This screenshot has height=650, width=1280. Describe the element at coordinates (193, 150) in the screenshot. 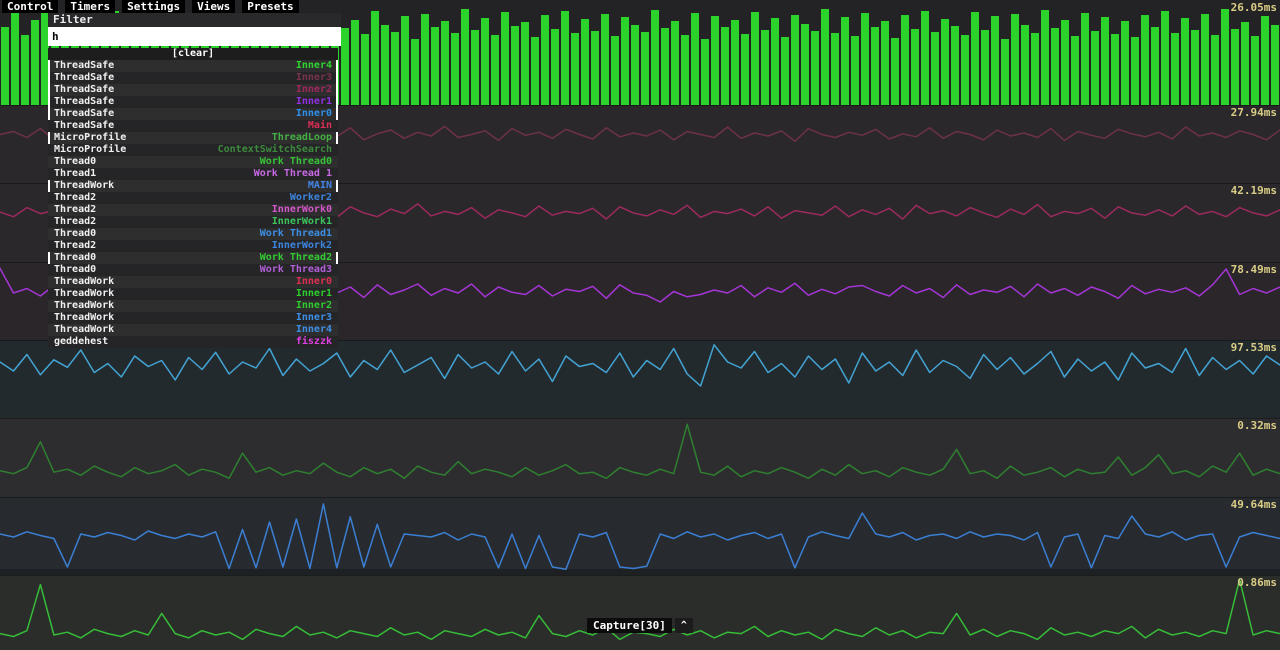

I see `timer-row-microprofile-contextswitchsearch: MicroProfile ContextSwitchSearch` at that location.